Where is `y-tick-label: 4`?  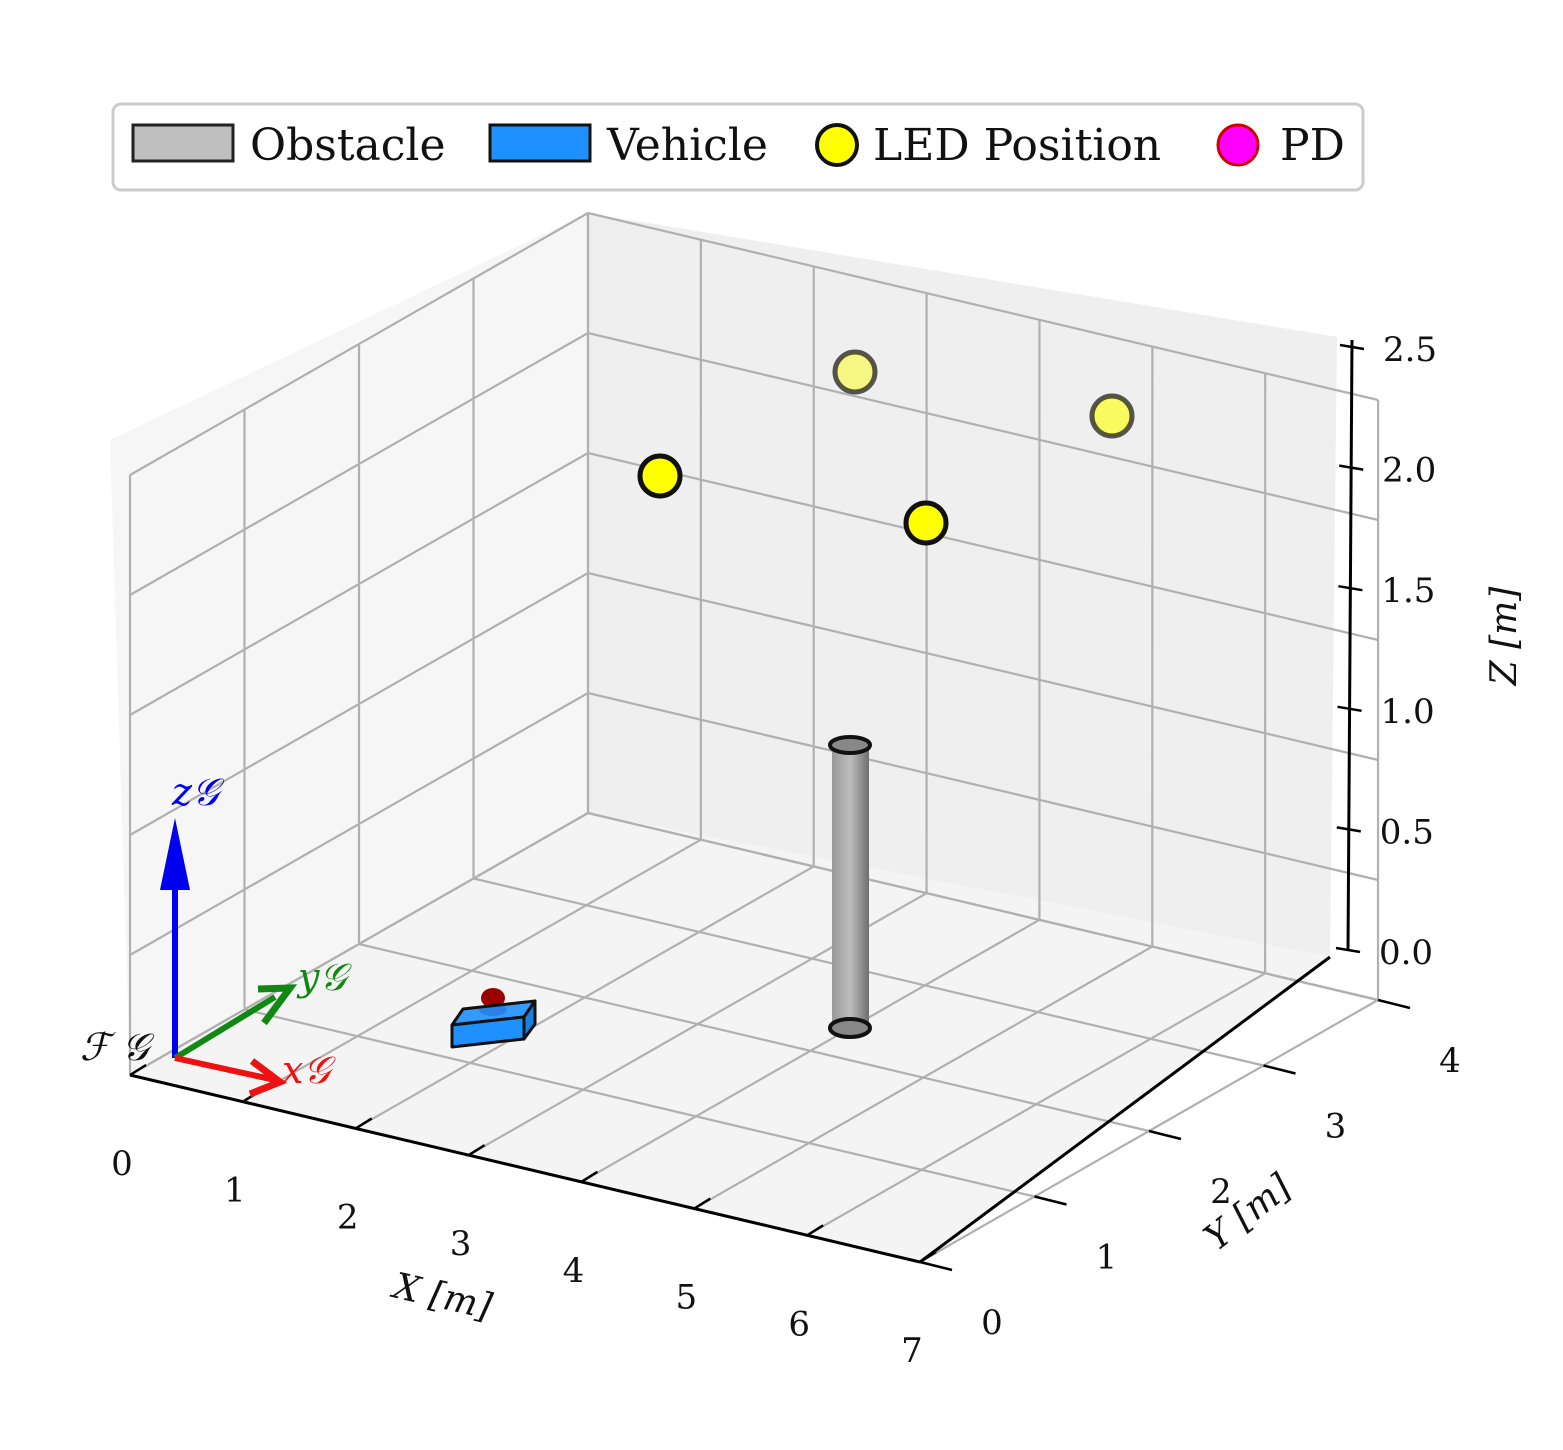
y-tick-label: 4 is located at coordinates (1450, 1061).